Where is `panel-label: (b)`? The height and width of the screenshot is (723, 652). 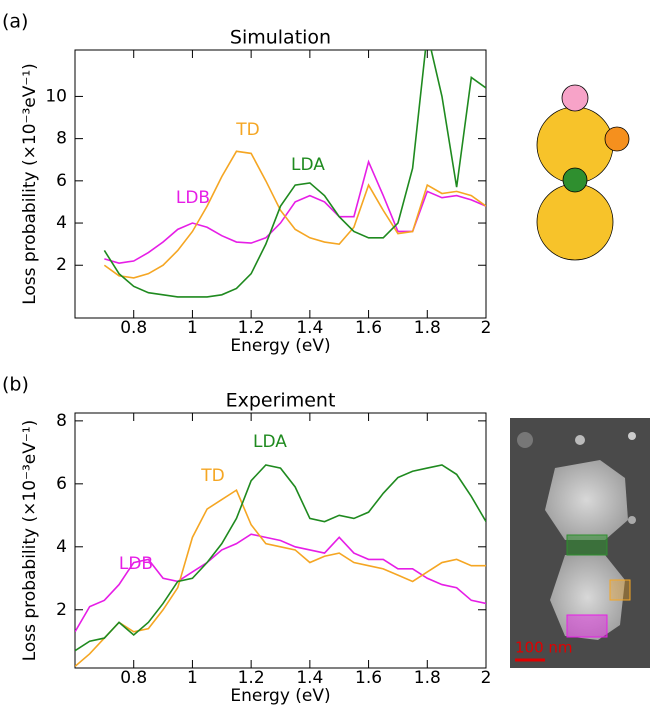 panel-label: (b) is located at coordinates (15, 385).